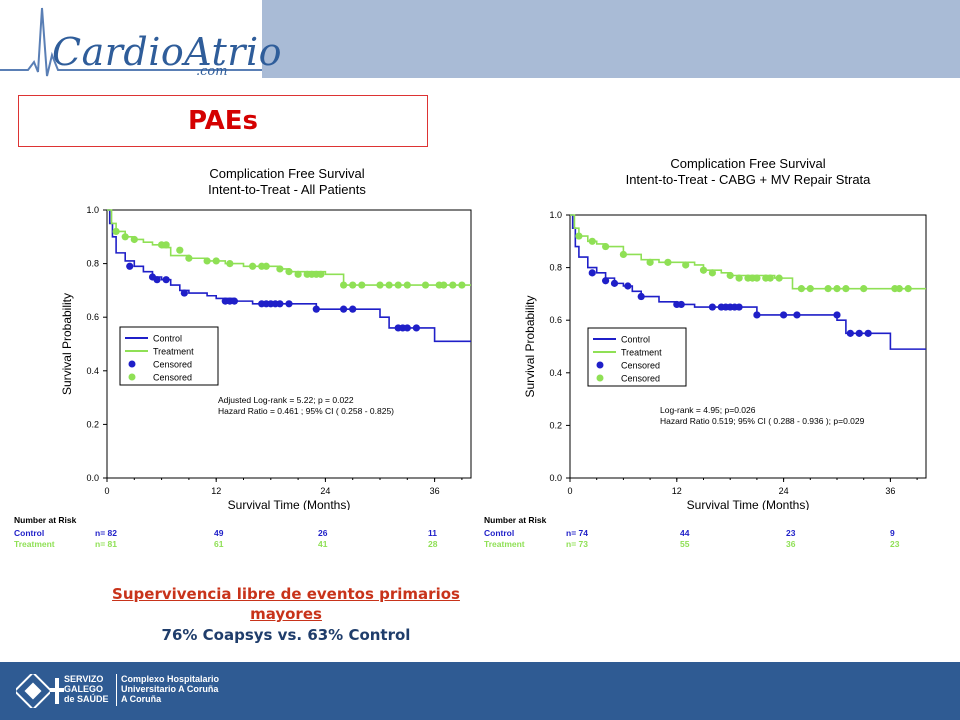 Image resolution: width=960 pixels, height=720 pixels. What do you see at coordinates (33, 691) in the screenshot?
I see `sergas-logo-icon` at bounding box center [33, 691].